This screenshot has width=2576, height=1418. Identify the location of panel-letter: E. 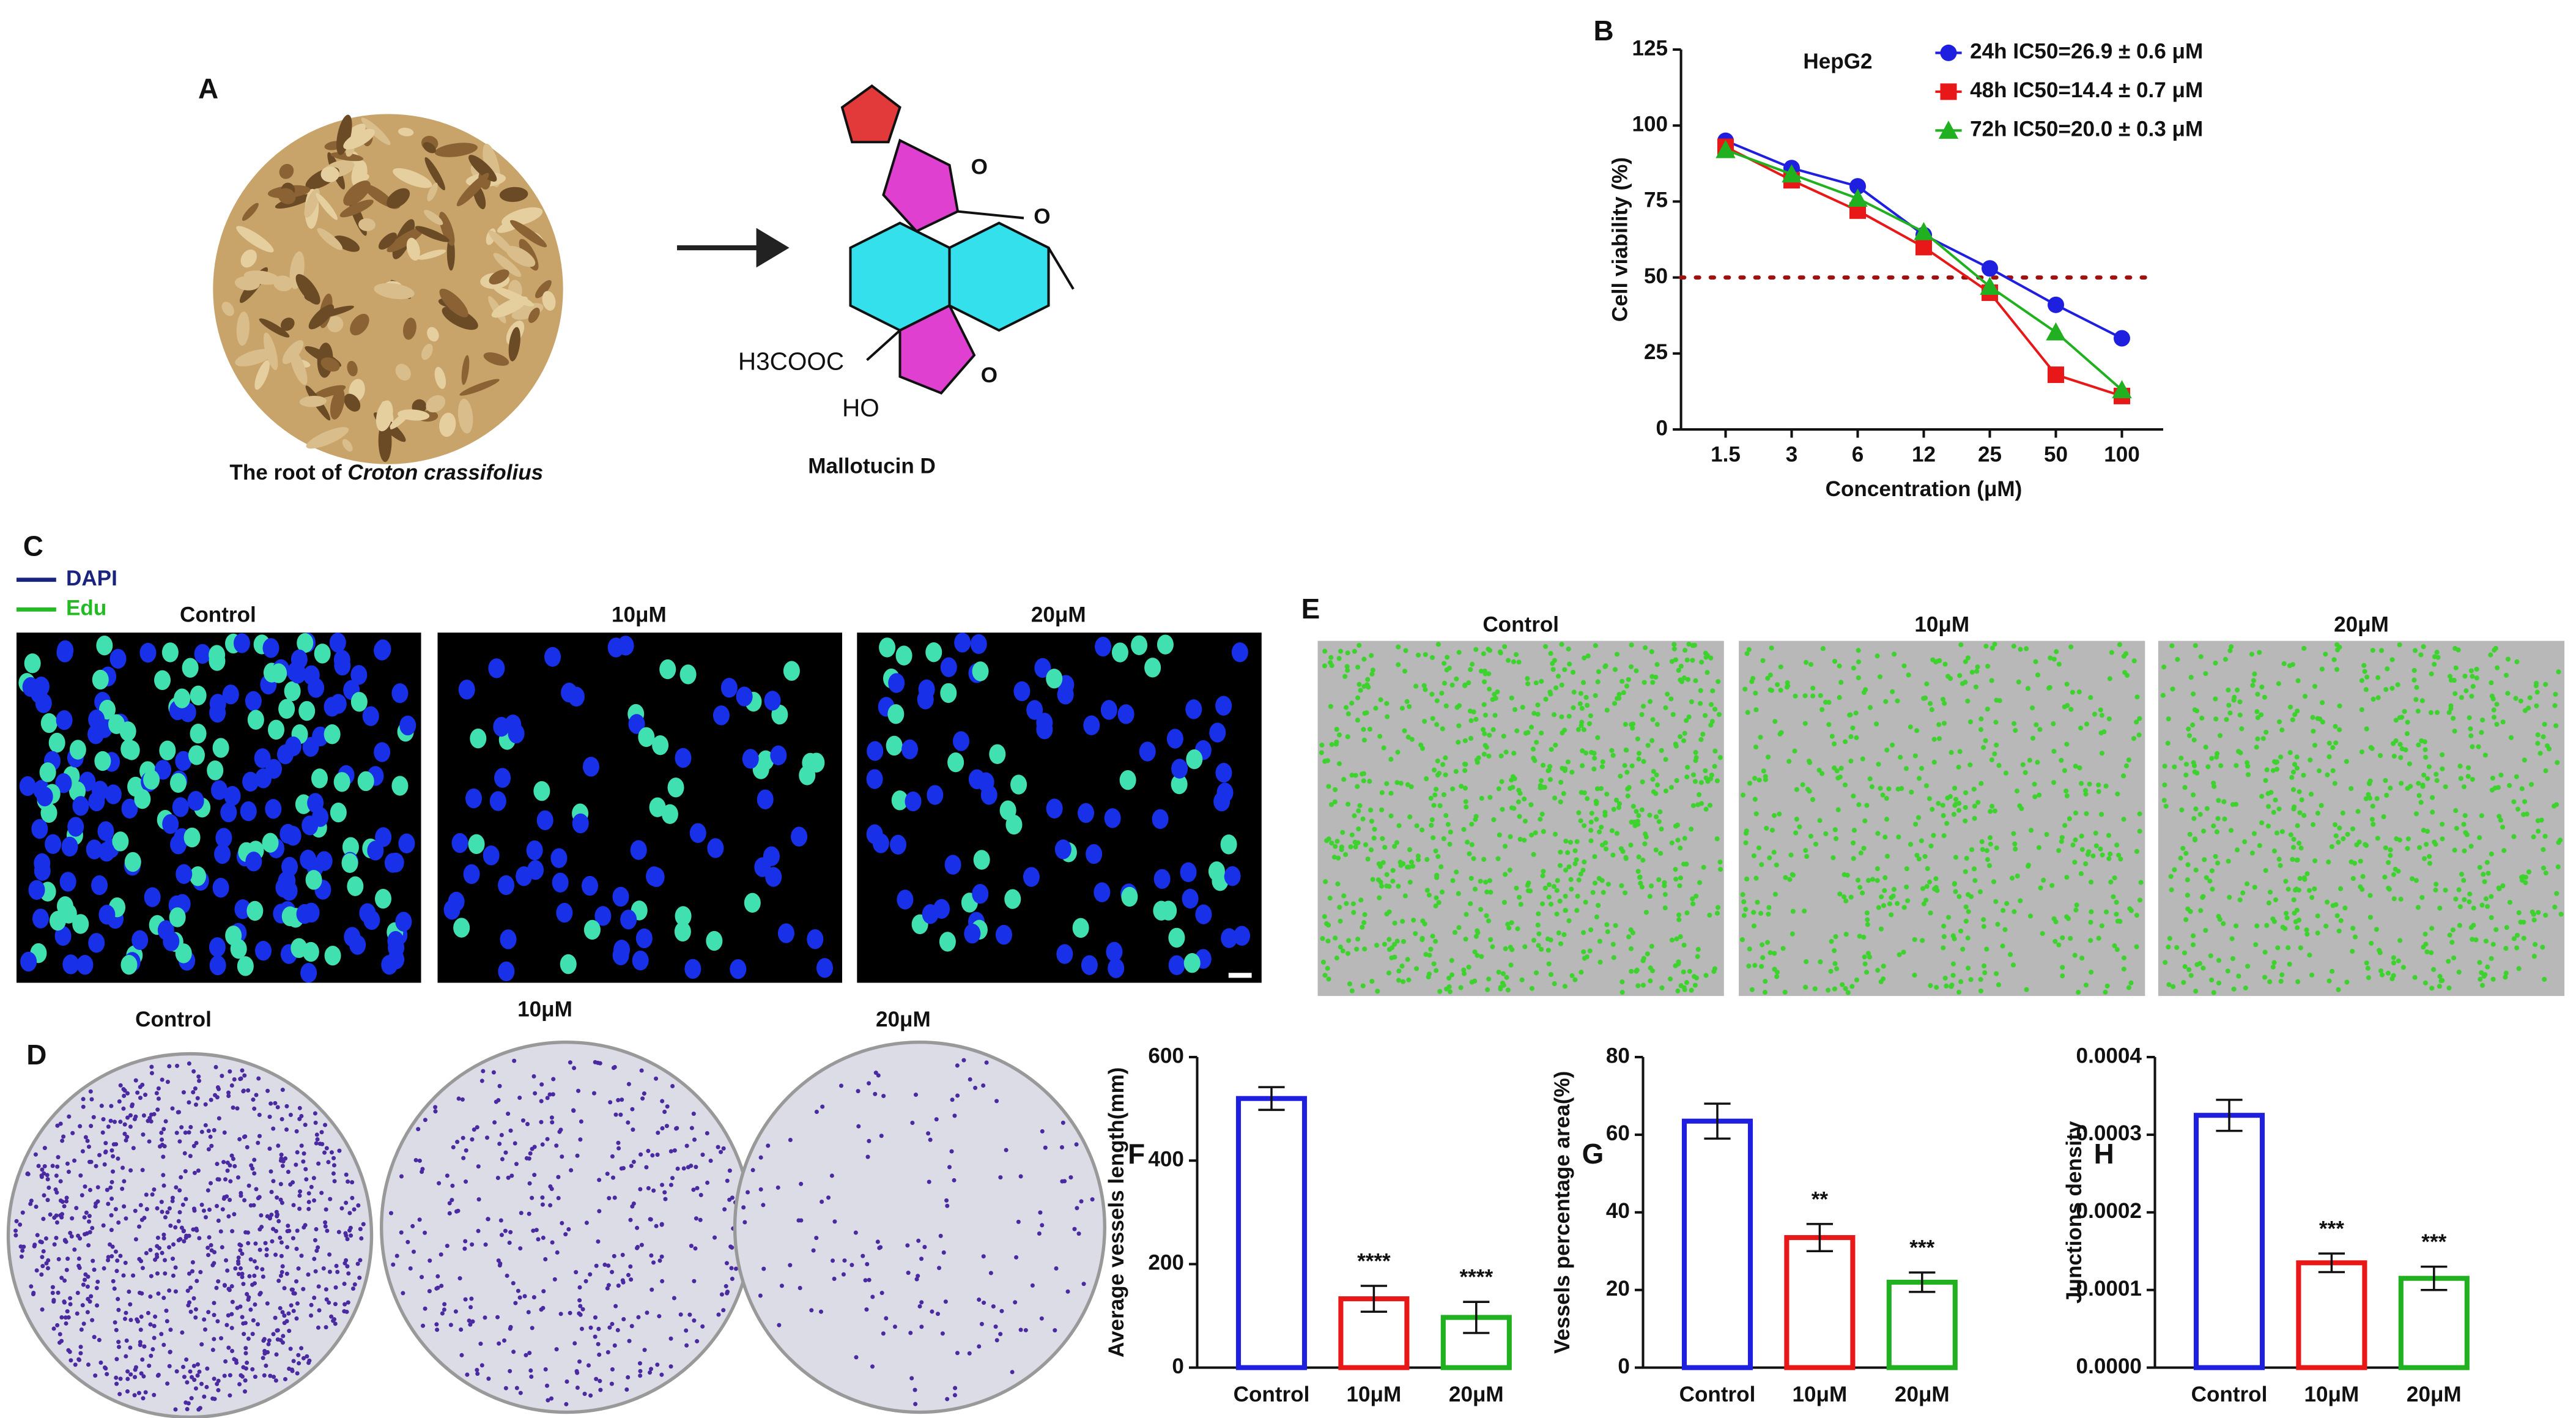
(1310, 609).